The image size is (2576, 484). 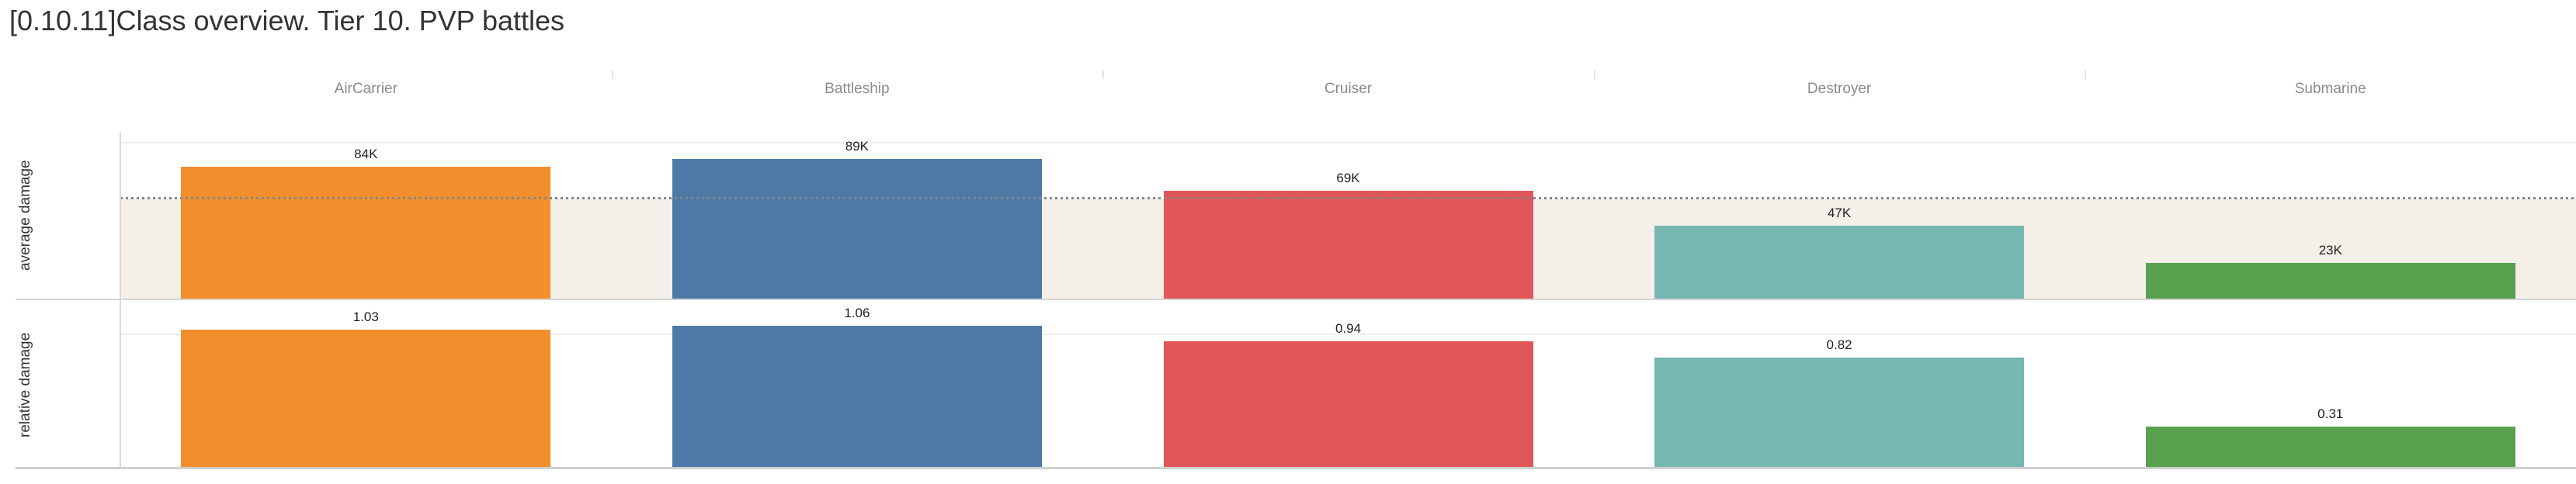 What do you see at coordinates (365, 316) in the screenshot?
I see `value-label-aircarrier: 1.03` at bounding box center [365, 316].